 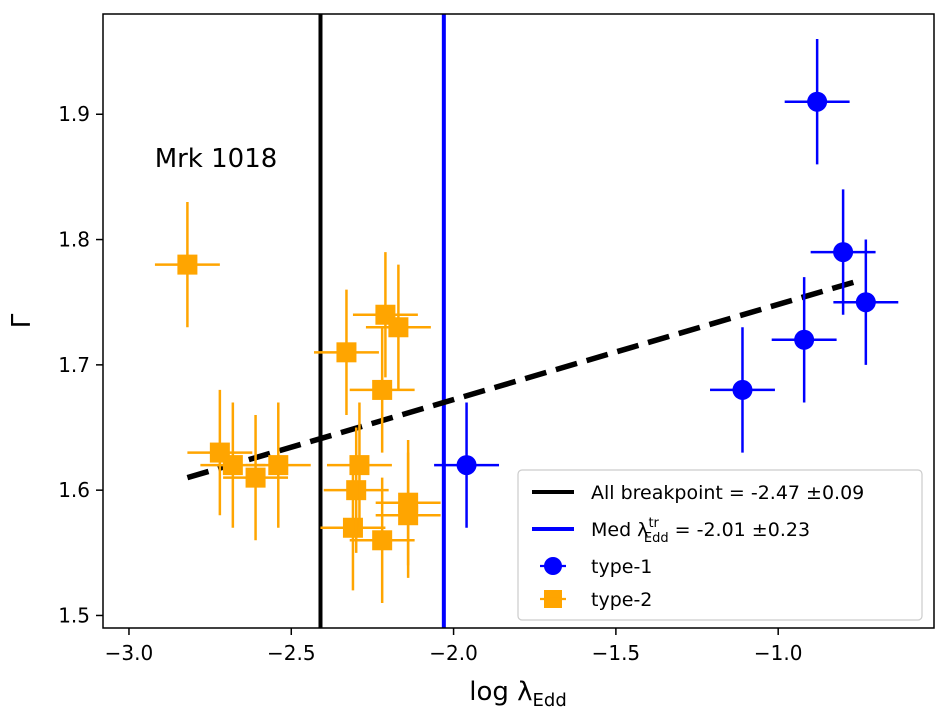 What do you see at coordinates (619, 530) in the screenshot?
I see `legend-label-median-pre: Med λ` at bounding box center [619, 530].